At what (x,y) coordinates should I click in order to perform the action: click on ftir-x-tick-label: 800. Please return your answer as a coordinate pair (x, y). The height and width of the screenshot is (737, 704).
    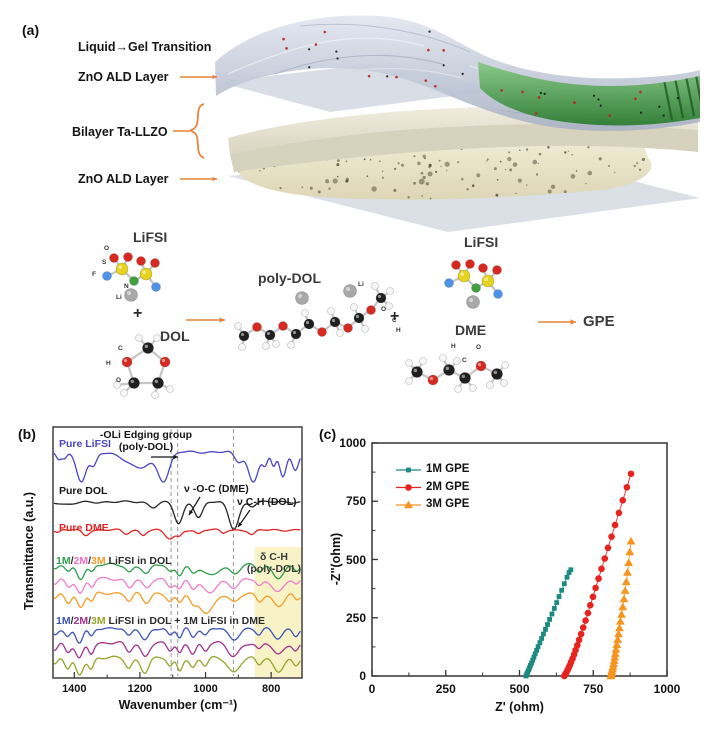
    Looking at the image, I should click on (271, 689).